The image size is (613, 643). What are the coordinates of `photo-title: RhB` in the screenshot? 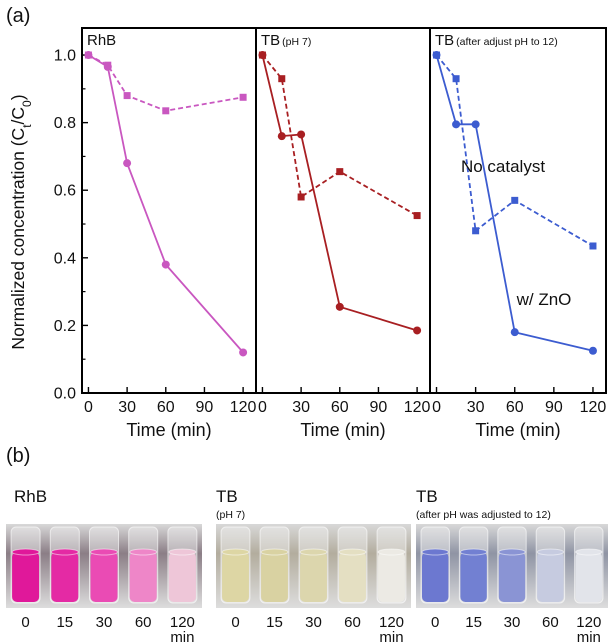 It's located at (30, 496).